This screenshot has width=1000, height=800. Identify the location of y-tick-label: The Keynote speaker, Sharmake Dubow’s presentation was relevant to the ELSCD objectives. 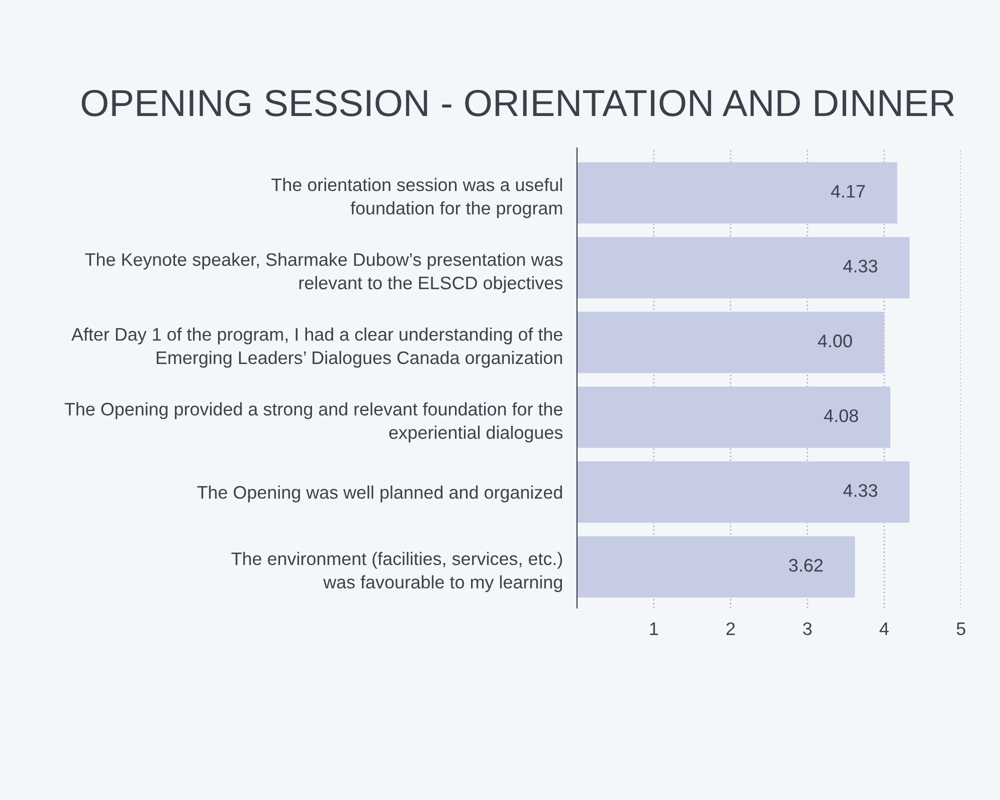
(323, 272).